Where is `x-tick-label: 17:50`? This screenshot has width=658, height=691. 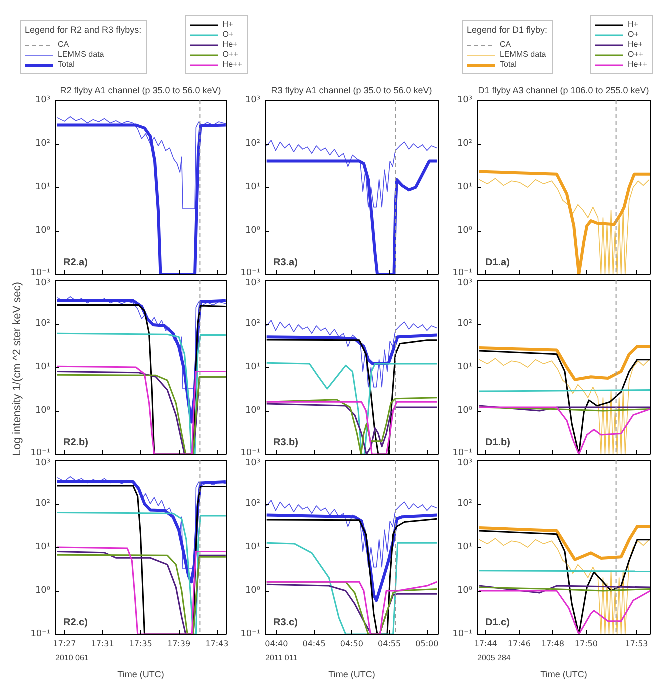
x-tick-label: 17:50 is located at coordinates (586, 644).